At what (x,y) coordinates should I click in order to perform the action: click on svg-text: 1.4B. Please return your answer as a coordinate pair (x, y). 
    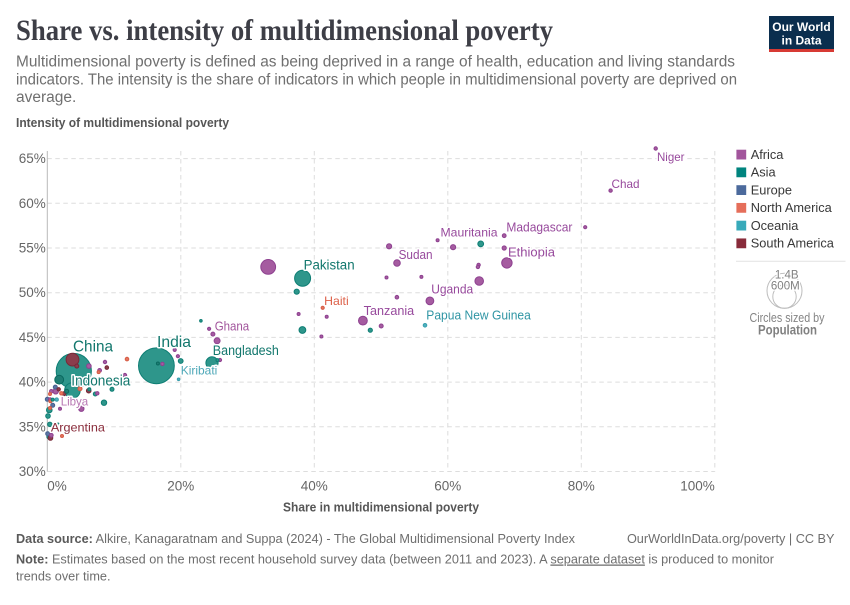
    Looking at the image, I should click on (787, 276).